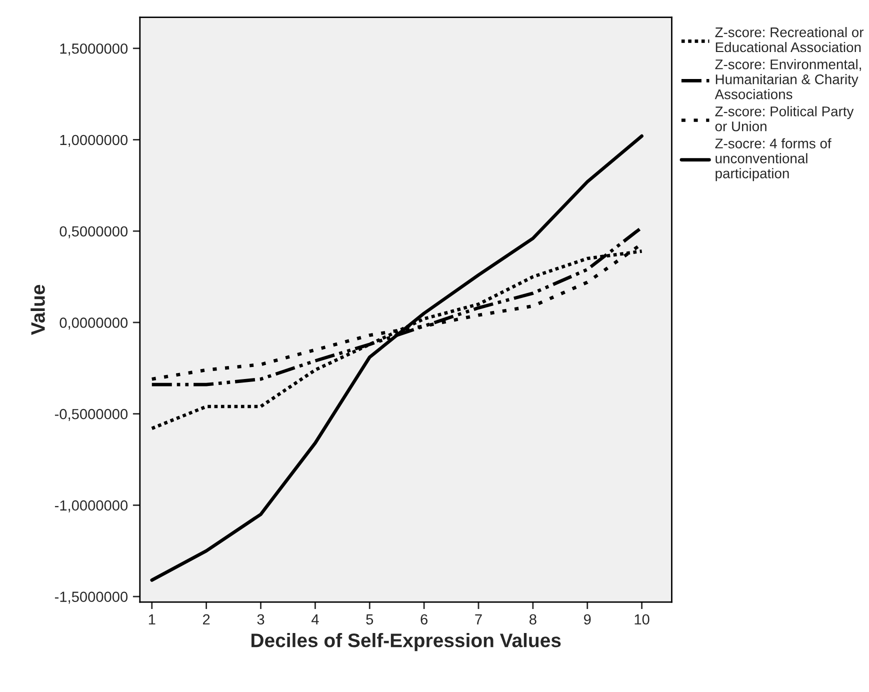 Image resolution: width=869 pixels, height=692 pixels. What do you see at coordinates (260, 619) in the screenshot?
I see `x-tick-label: 3` at bounding box center [260, 619].